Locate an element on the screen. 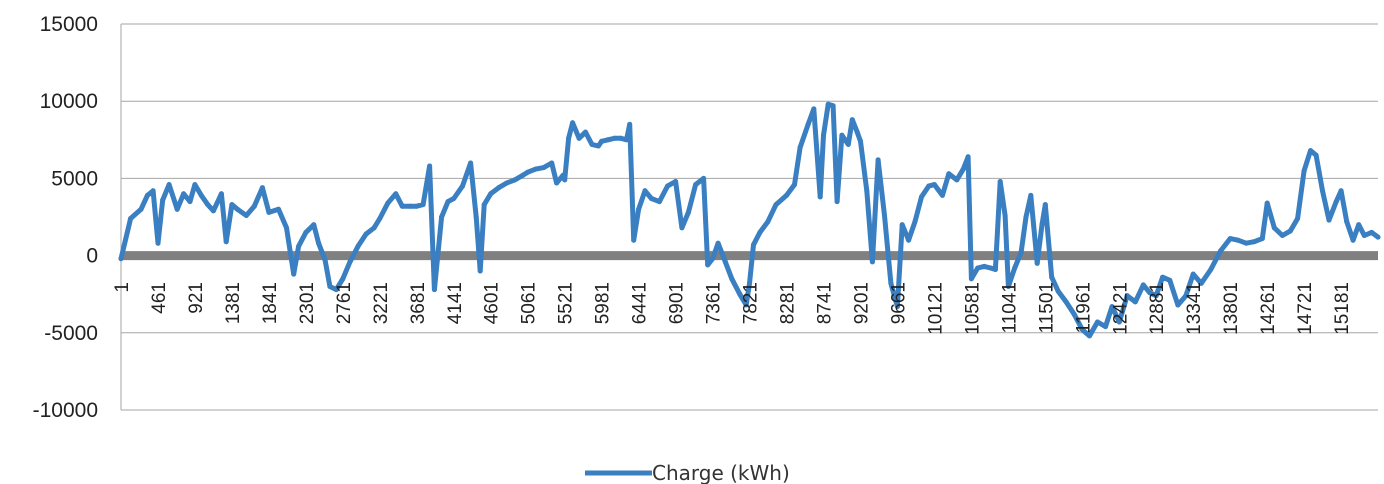 The width and height of the screenshot is (1384, 484). x-tick-label: 5521 is located at coordinates (566, 303).